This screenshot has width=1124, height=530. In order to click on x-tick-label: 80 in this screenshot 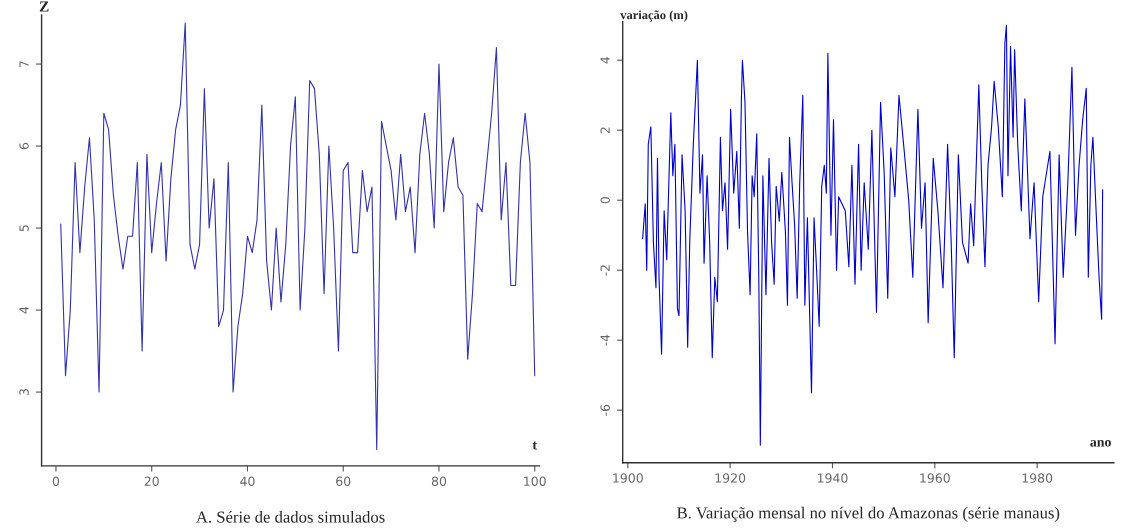, I will do `click(439, 481)`.